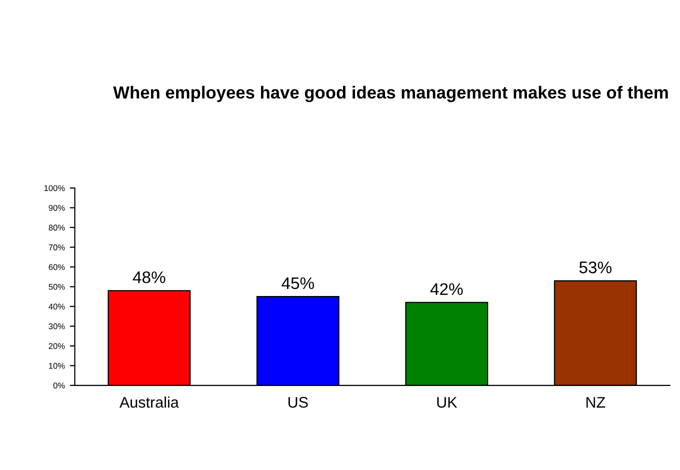 Image resolution: width=680 pixels, height=470 pixels. What do you see at coordinates (56, 326) in the screenshot?
I see `y-tick-label: 30%` at bounding box center [56, 326].